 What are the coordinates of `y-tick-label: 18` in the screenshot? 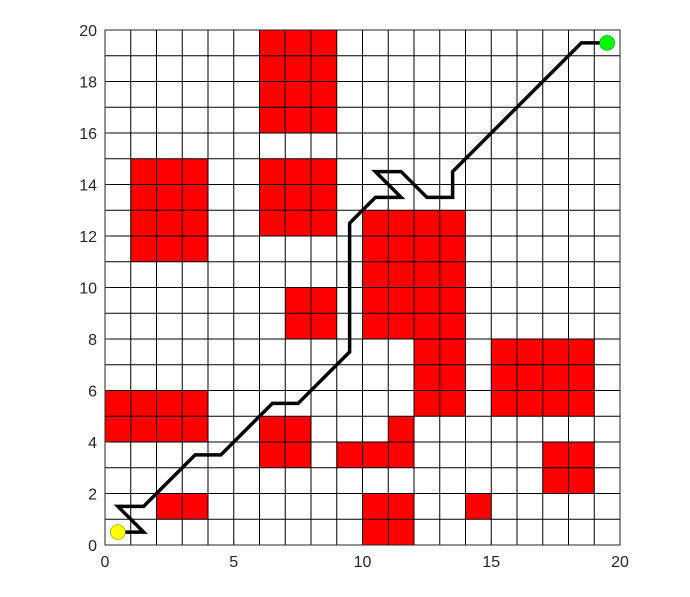 It's located at (88, 83).